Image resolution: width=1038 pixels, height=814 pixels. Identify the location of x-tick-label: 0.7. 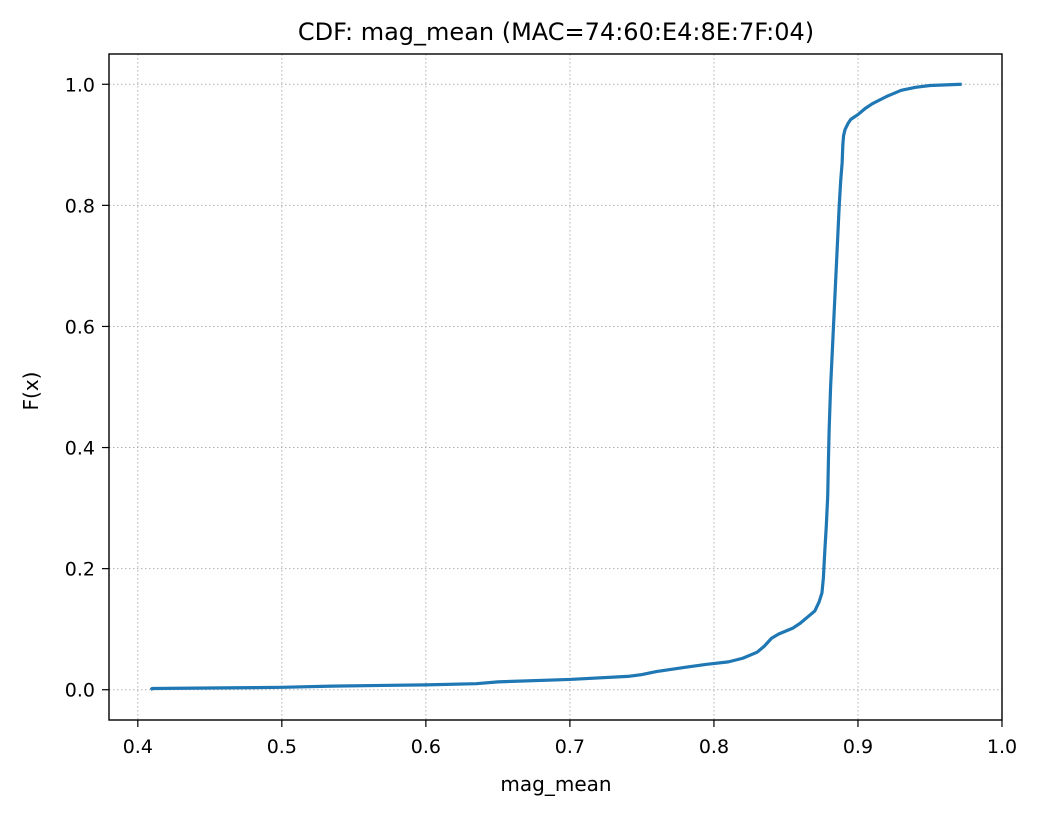
(570, 747).